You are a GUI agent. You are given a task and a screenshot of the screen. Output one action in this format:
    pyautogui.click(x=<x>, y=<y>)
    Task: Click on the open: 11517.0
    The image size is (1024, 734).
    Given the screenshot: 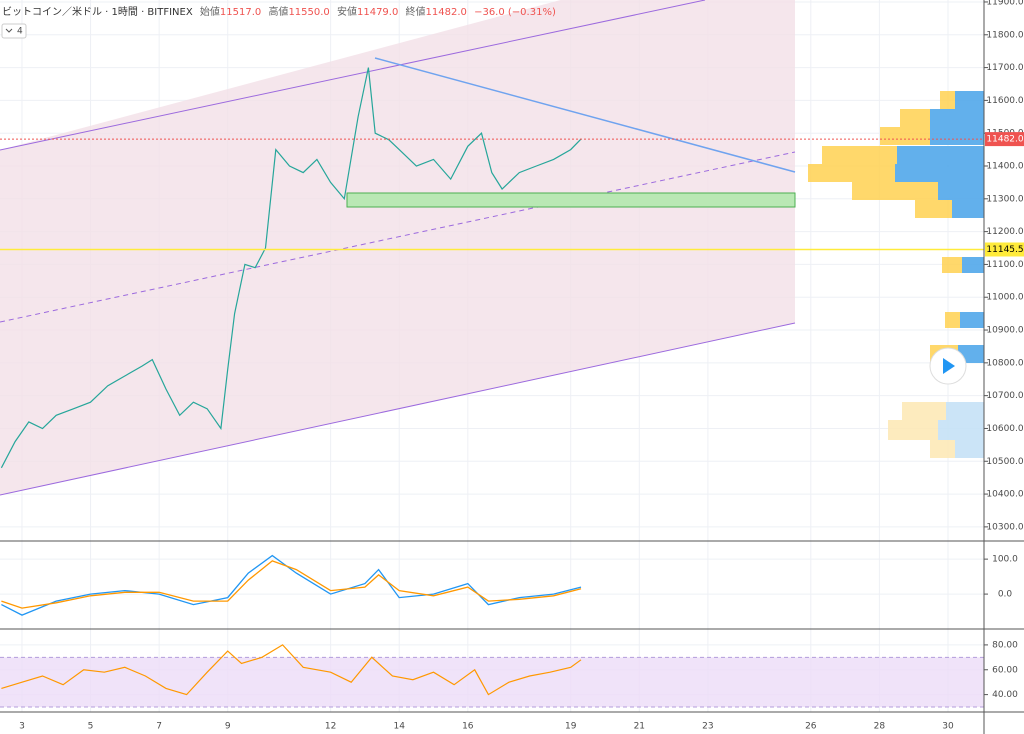 What is the action you would take?
    pyautogui.click(x=240, y=12)
    